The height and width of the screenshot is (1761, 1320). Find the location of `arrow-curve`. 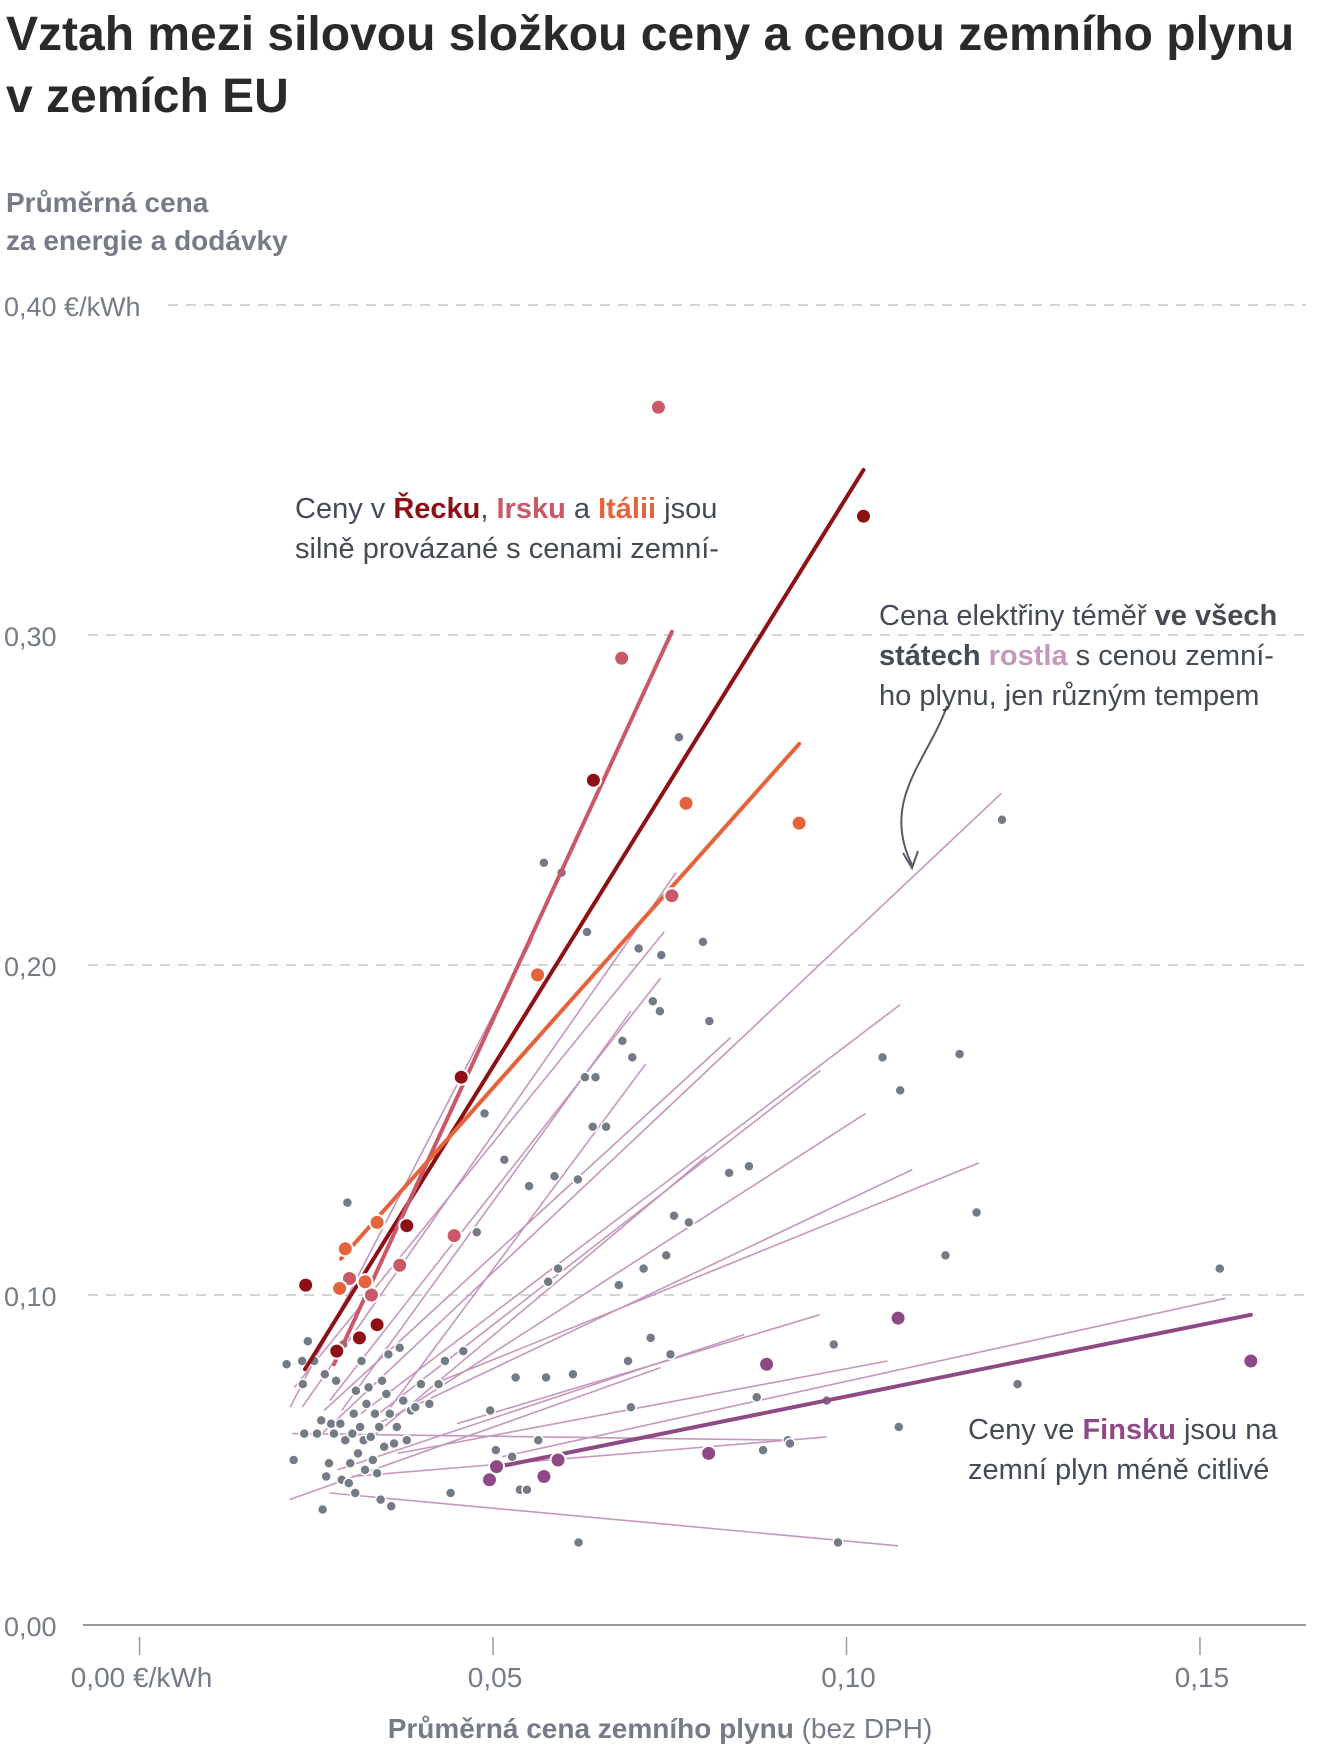

arrow-curve is located at coordinates (924, 785).